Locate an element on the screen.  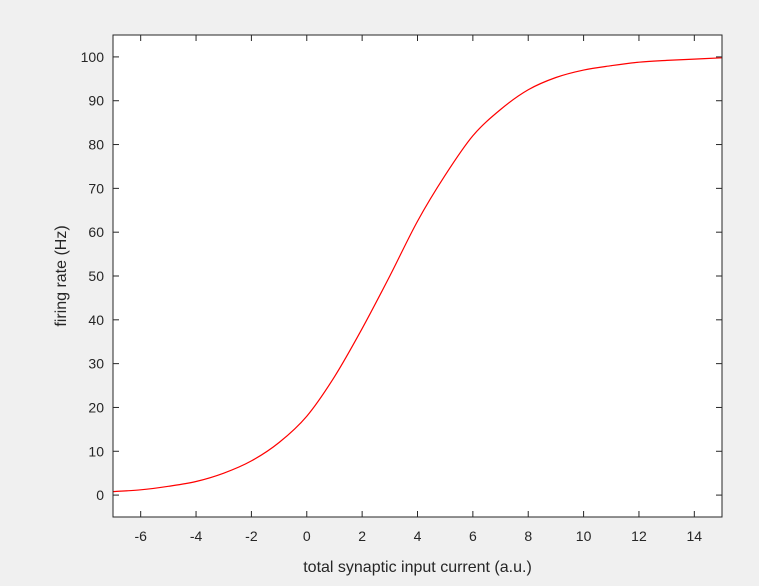
y-axis-label: firing rate (Hz) is located at coordinates (61, 275).